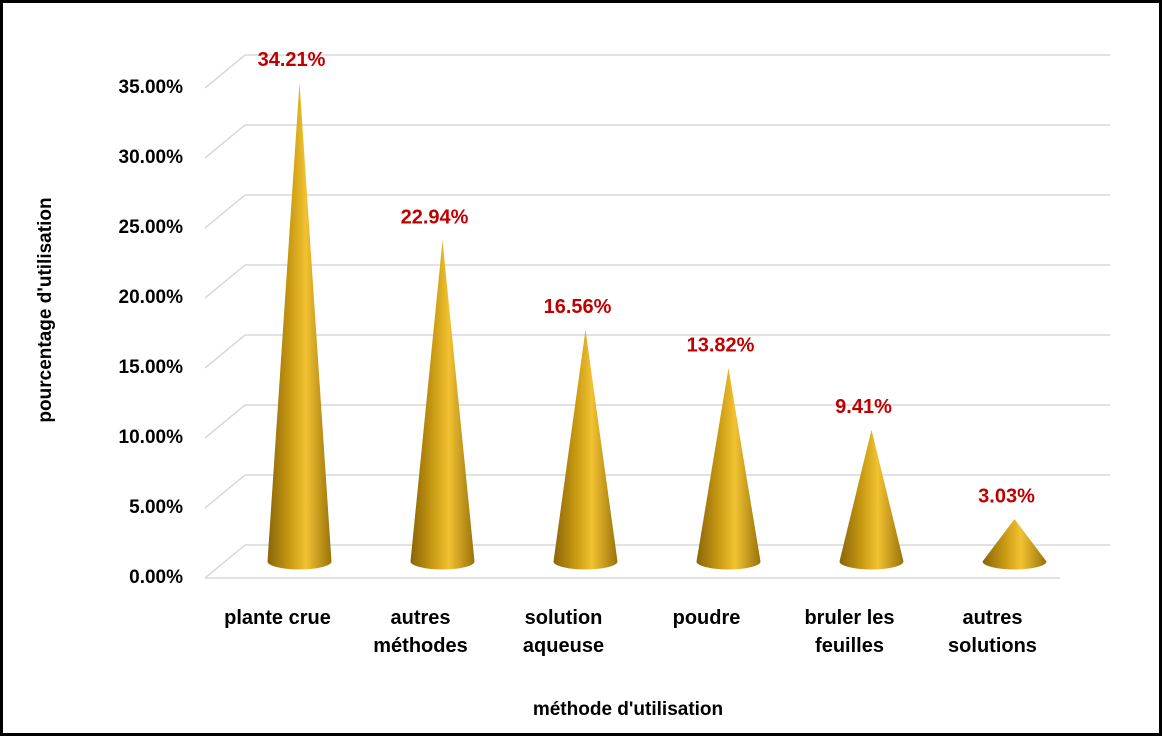 The height and width of the screenshot is (736, 1162). I want to click on y-tick-label: 25.00%, so click(151, 227).